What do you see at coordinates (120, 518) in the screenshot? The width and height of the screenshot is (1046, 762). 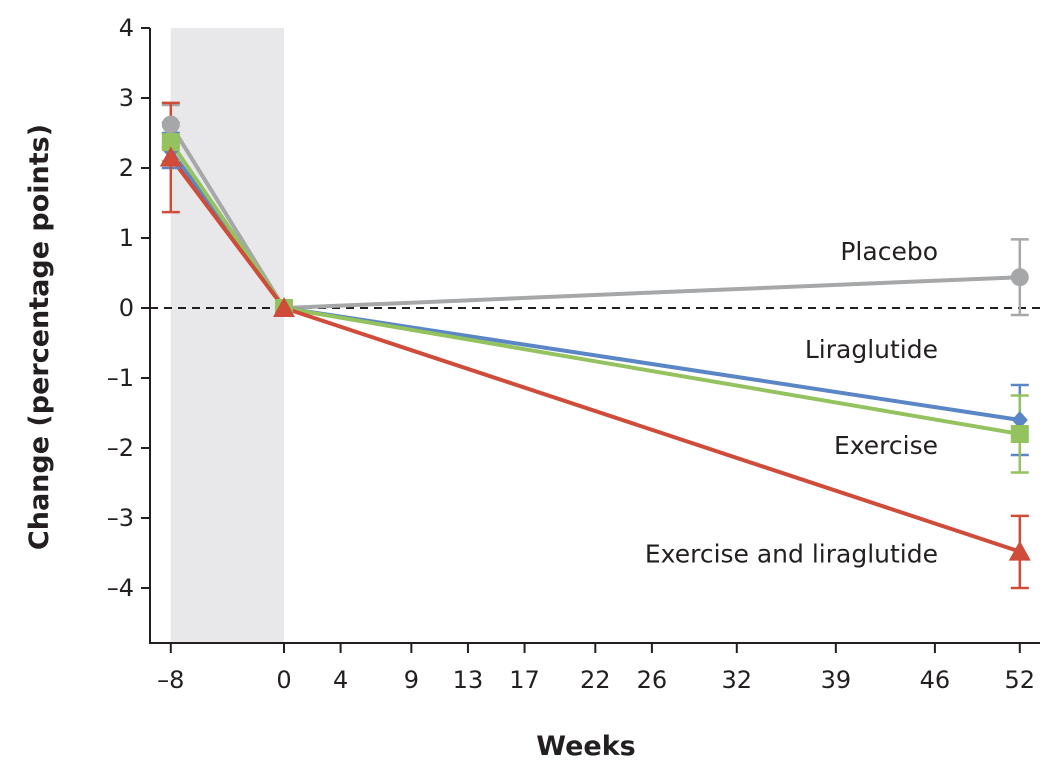 I see `y-tick-label: –3` at bounding box center [120, 518].